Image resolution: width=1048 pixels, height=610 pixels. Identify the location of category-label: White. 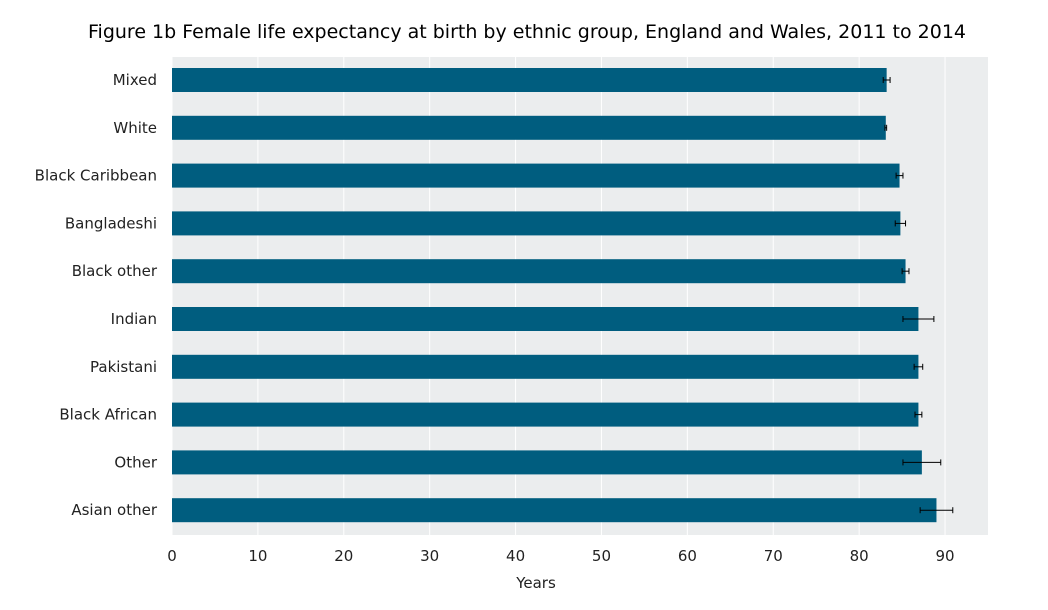
(135, 128).